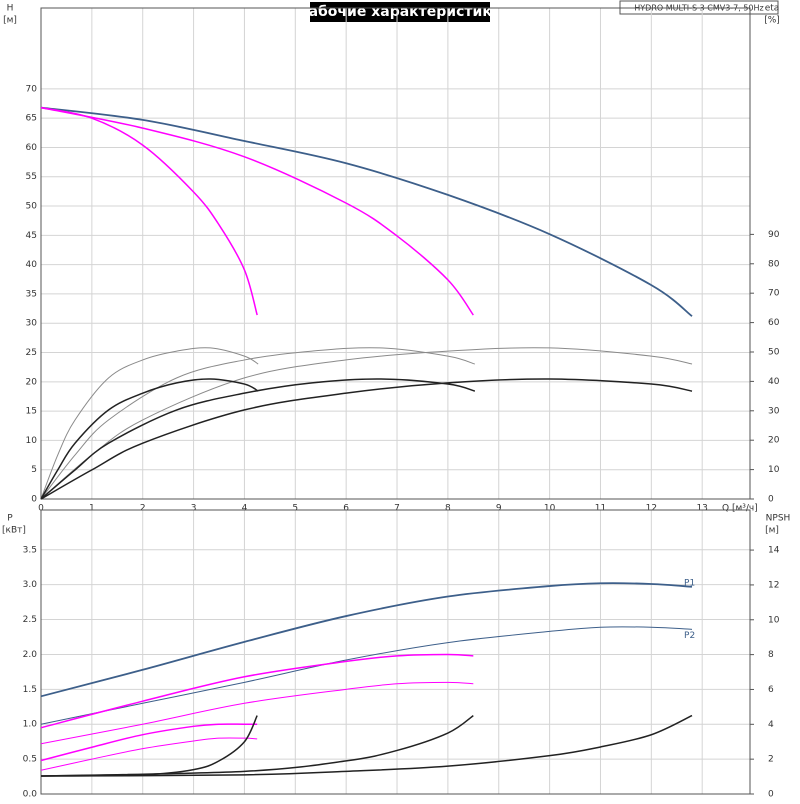 Image resolution: width=800 pixels, height=804 pixels. What do you see at coordinates (689, 636) in the screenshot?
I see `legend-label: P2` at bounding box center [689, 636].